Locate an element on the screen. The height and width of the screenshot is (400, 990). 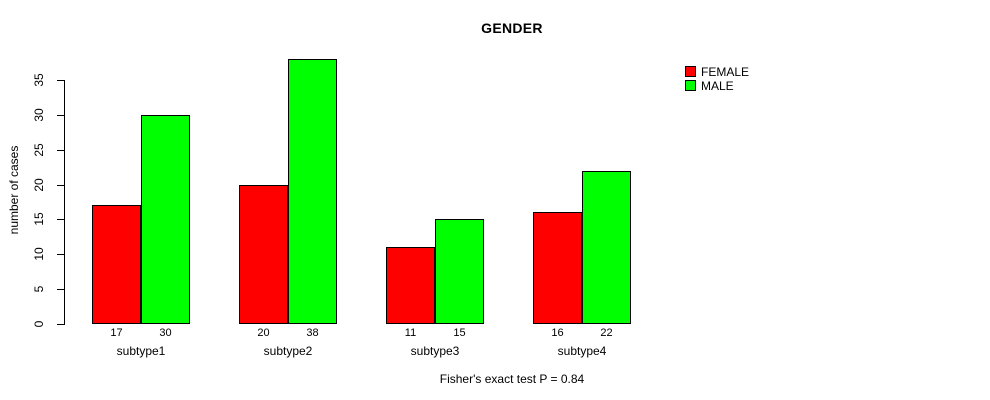
bar-value-label: 11 is located at coordinates (410, 333).